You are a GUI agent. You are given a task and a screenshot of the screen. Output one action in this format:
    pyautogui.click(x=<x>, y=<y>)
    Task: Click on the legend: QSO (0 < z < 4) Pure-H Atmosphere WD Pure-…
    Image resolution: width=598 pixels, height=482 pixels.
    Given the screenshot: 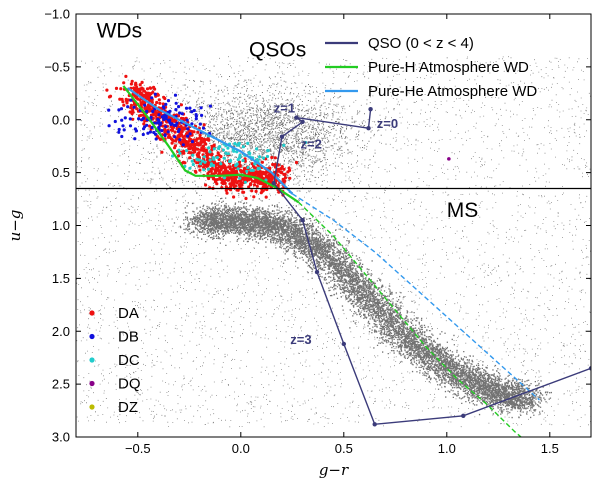 What is the action you would take?
    pyautogui.click(x=431, y=67)
    